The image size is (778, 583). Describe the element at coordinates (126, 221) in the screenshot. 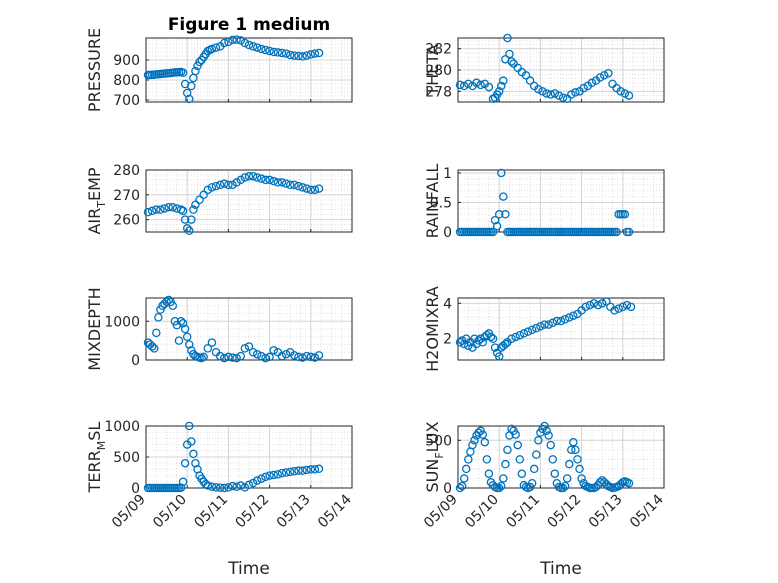

I see `y-tick-label: 260` at that location.